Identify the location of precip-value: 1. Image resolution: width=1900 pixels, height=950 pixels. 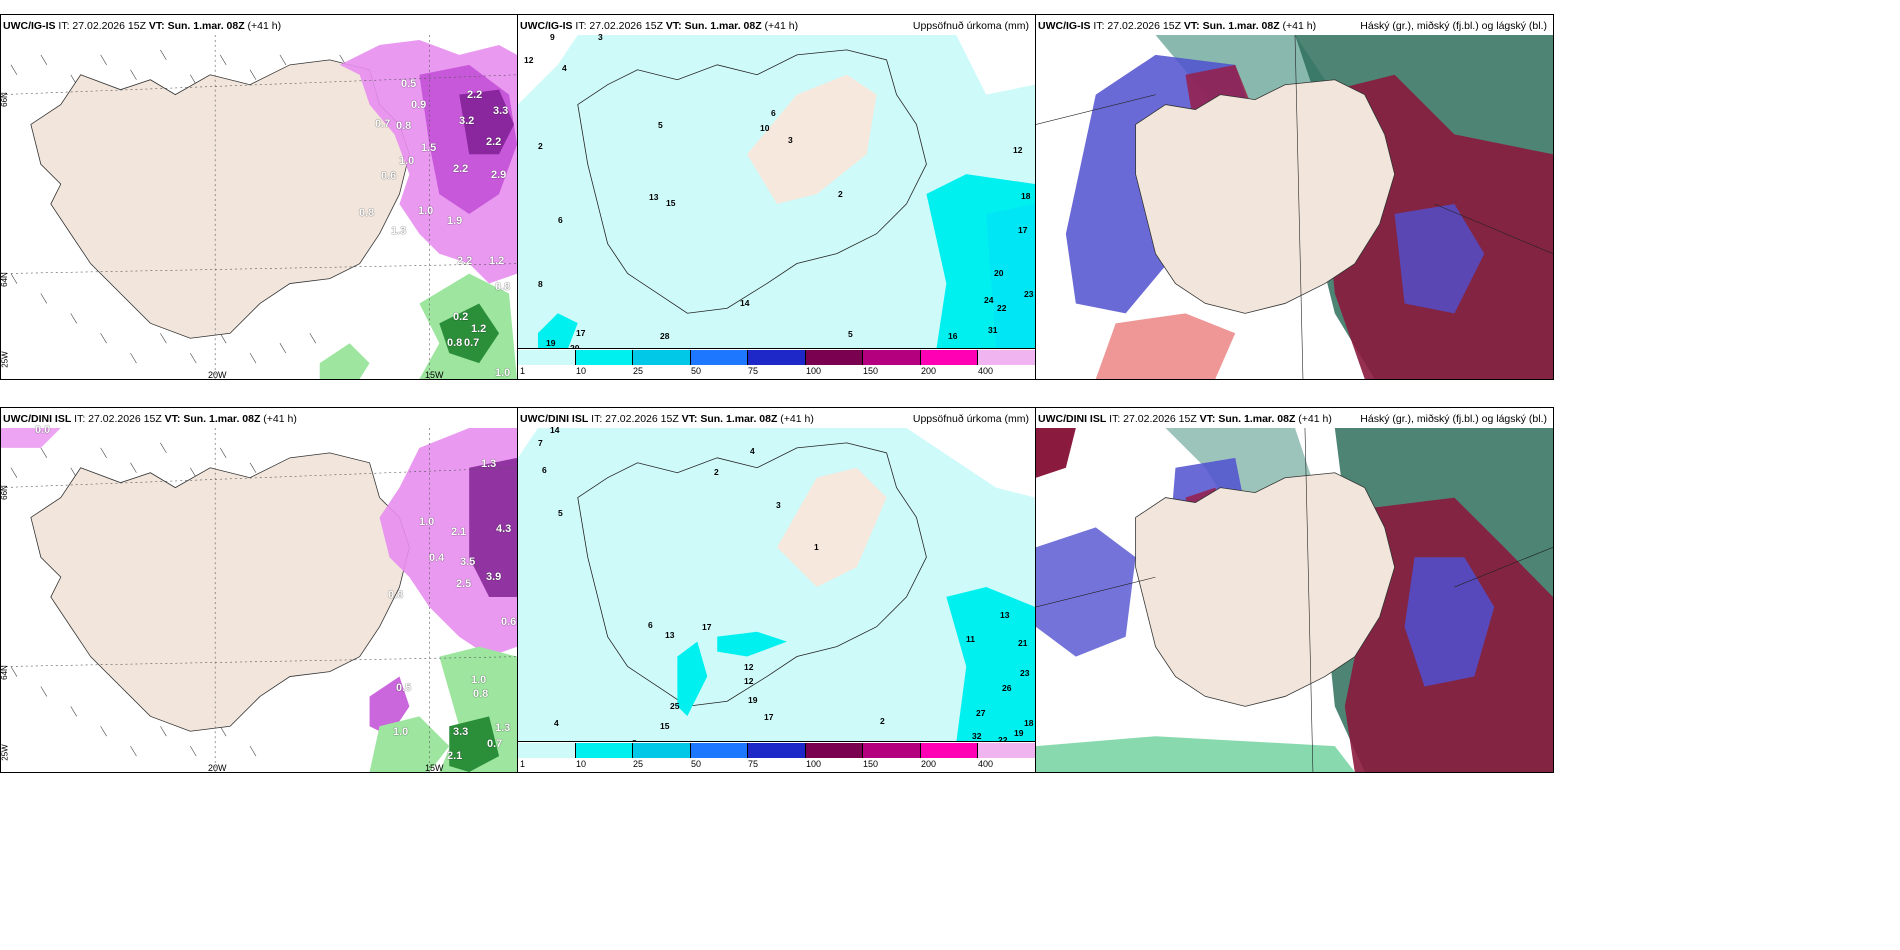
(816, 547).